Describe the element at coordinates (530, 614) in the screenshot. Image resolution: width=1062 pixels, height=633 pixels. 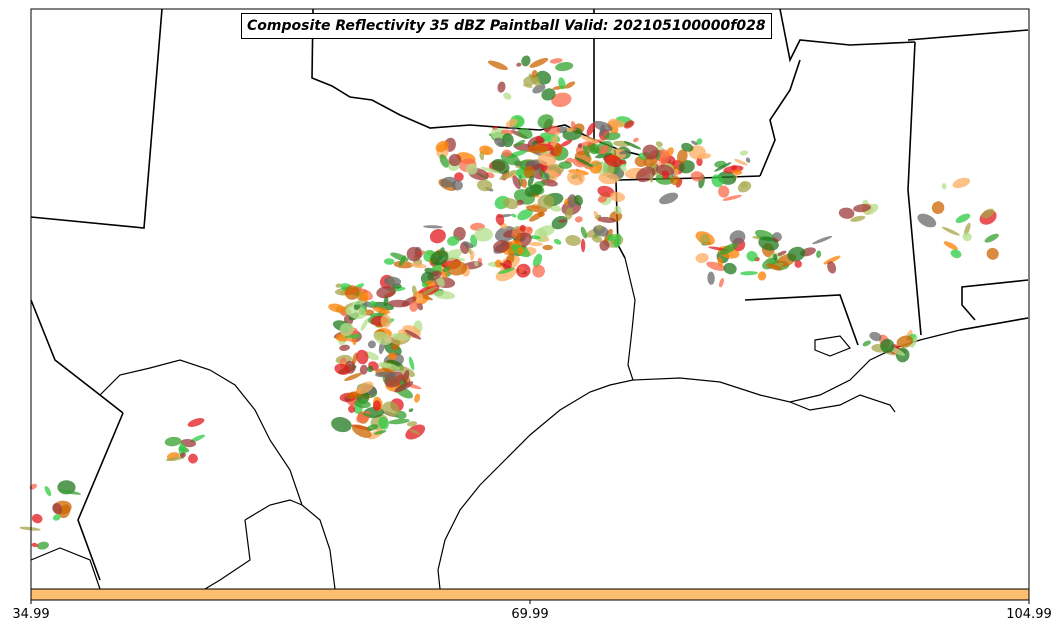
I see `colorbar-tick-label-mid: 69.99` at that location.